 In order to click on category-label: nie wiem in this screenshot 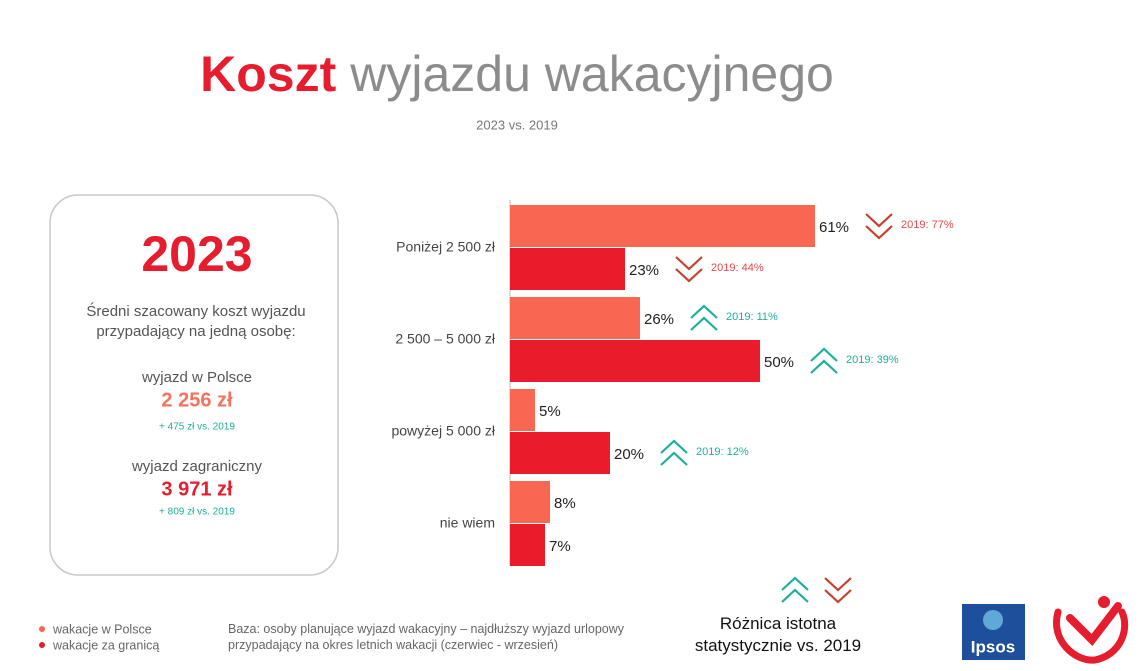, I will do `click(467, 523)`.